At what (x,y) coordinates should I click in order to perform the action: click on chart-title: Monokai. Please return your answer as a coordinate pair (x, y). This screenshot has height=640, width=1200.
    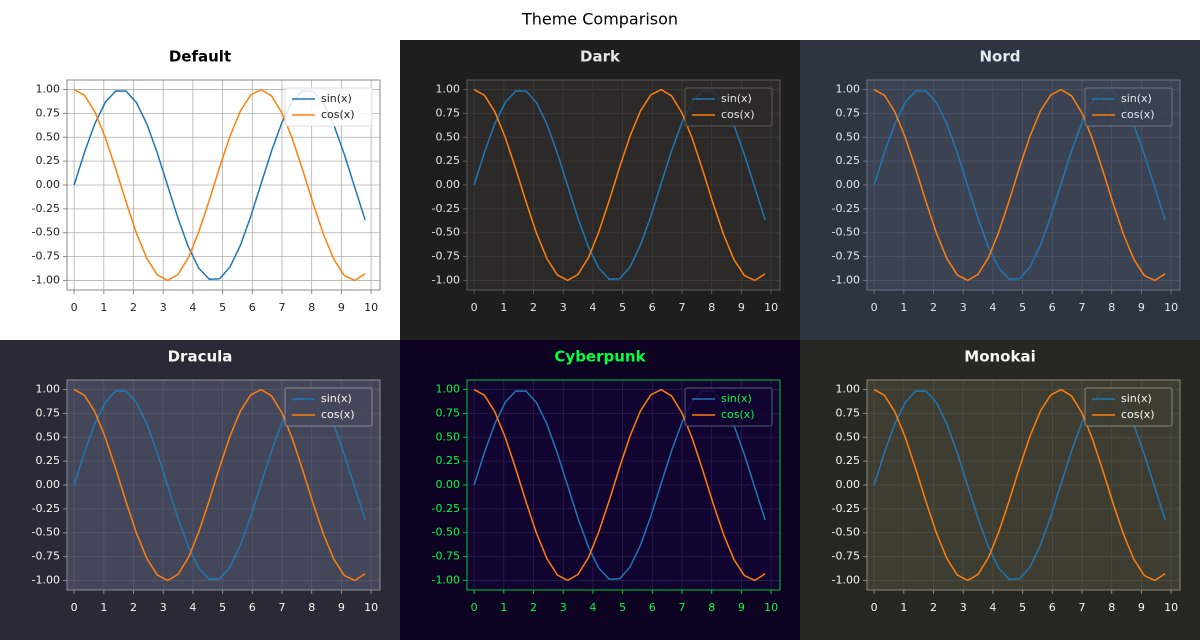
    Looking at the image, I should click on (999, 357).